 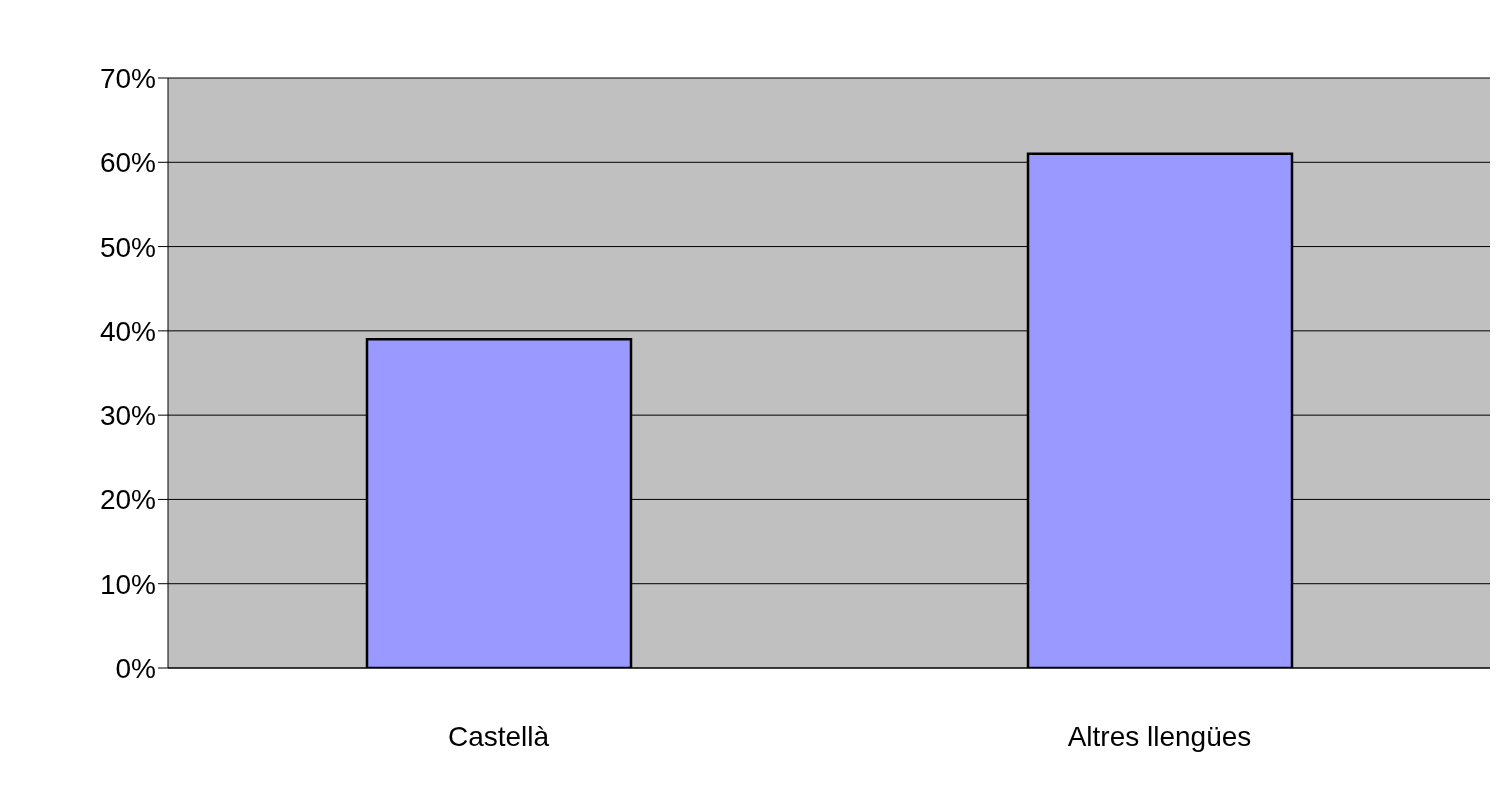 I want to click on y-tick-label: 20%, so click(x=127, y=500).